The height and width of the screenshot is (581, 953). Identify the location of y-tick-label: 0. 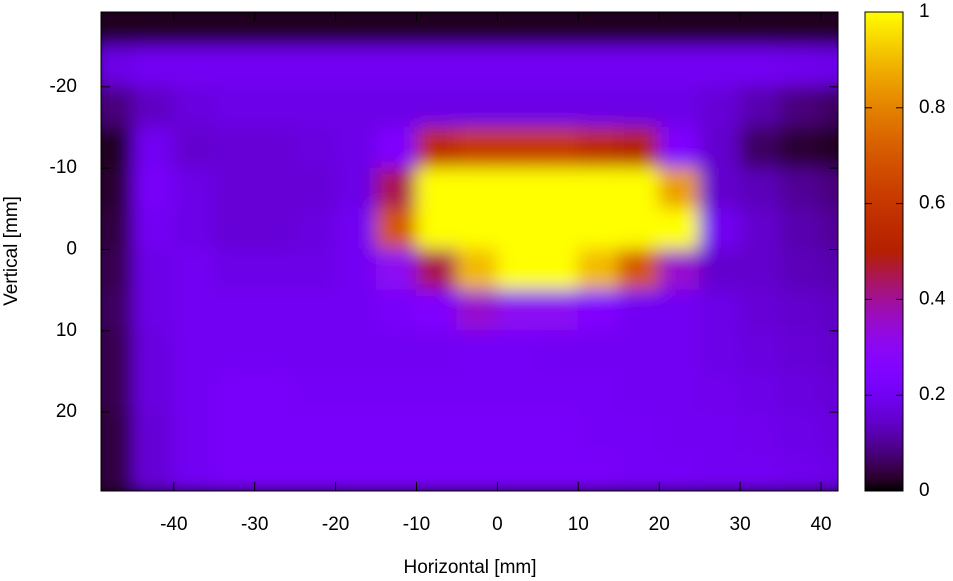
(71, 248).